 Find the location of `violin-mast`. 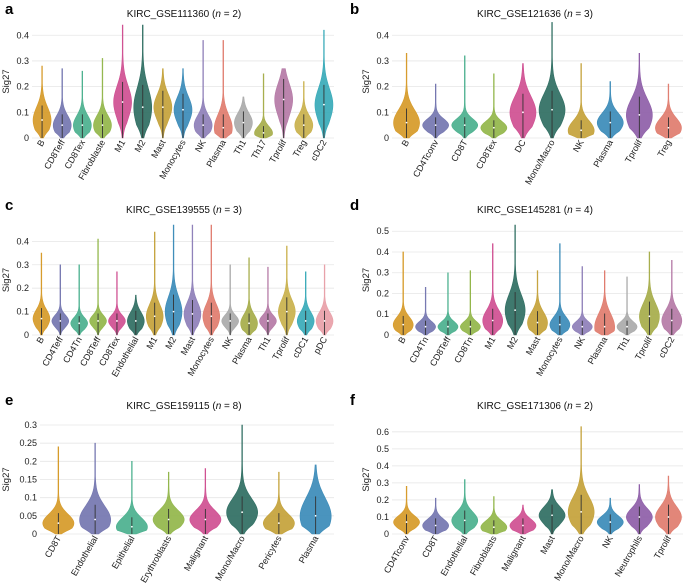

violin-mast is located at coordinates (192, 280).